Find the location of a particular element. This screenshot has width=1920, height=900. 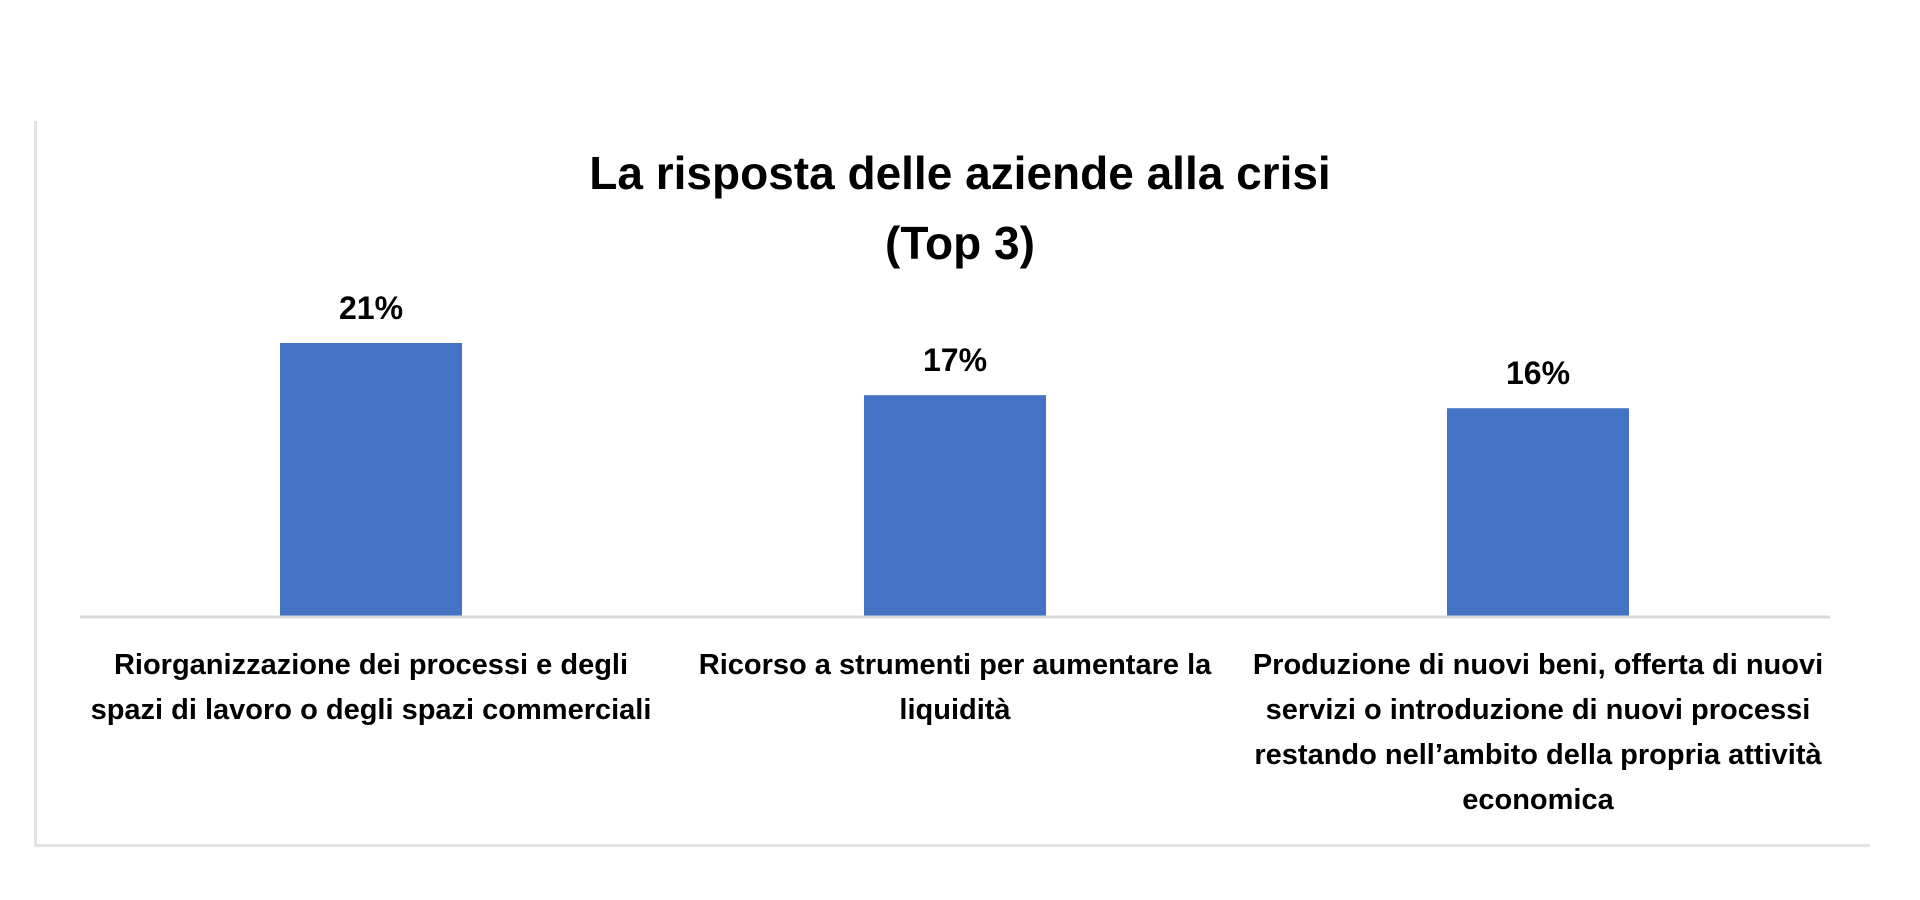

value-labels-layer: 21% 17% 16% is located at coordinates (954, 340).